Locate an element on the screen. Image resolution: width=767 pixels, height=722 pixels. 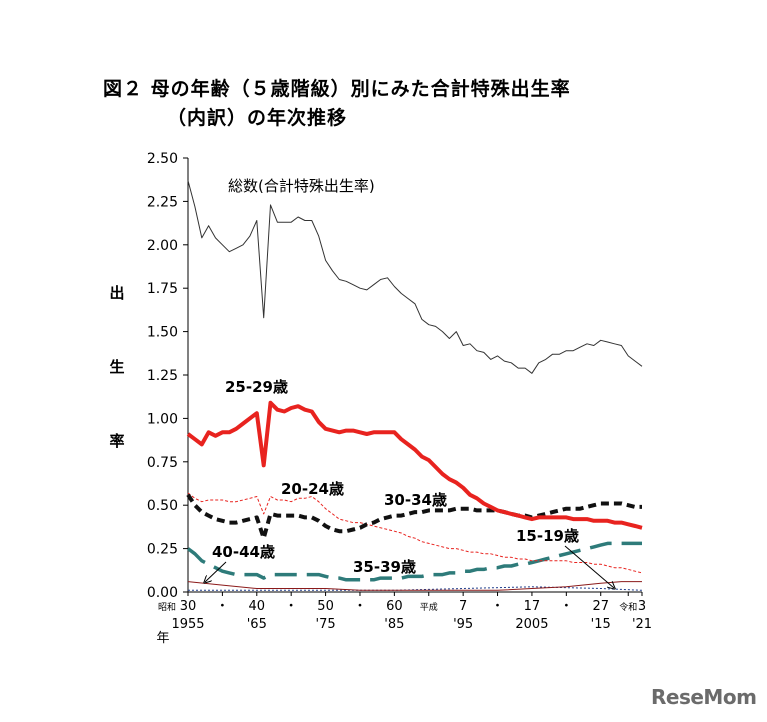
x-tick-year-label: '85 is located at coordinates (394, 624).